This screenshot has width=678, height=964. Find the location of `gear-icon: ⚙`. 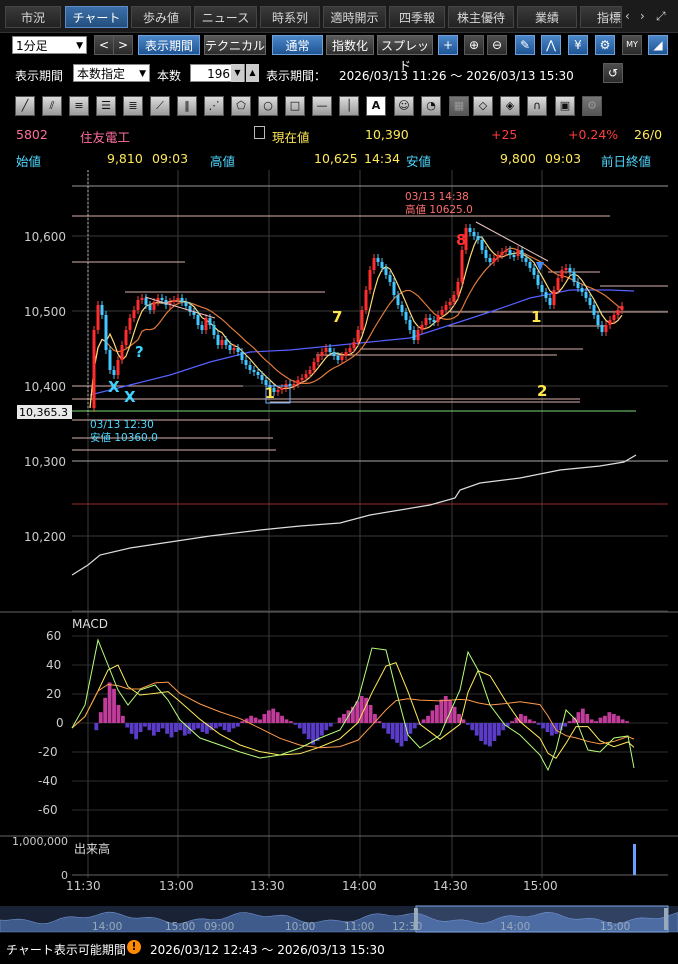

gear-icon: ⚙ is located at coordinates (605, 45).